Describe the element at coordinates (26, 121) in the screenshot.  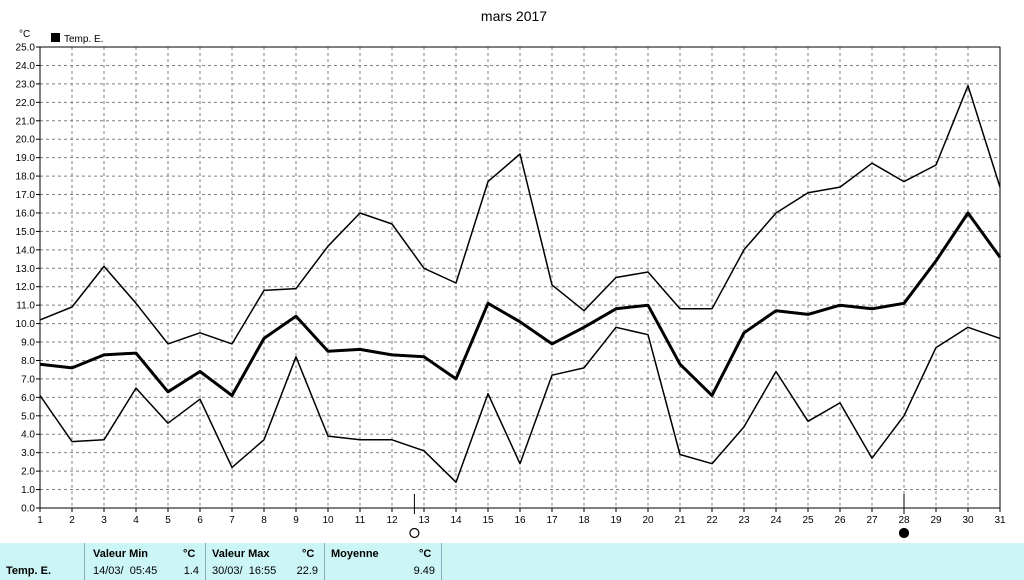
I see `y-tick-label: 21.0` at that location.